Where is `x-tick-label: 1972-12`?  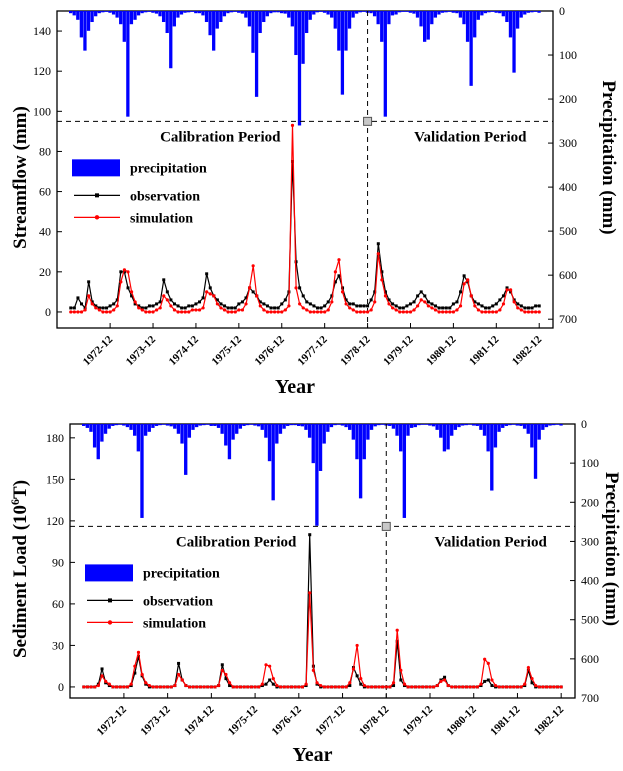
x-tick-label: 1972-12 is located at coordinates (112, 720).